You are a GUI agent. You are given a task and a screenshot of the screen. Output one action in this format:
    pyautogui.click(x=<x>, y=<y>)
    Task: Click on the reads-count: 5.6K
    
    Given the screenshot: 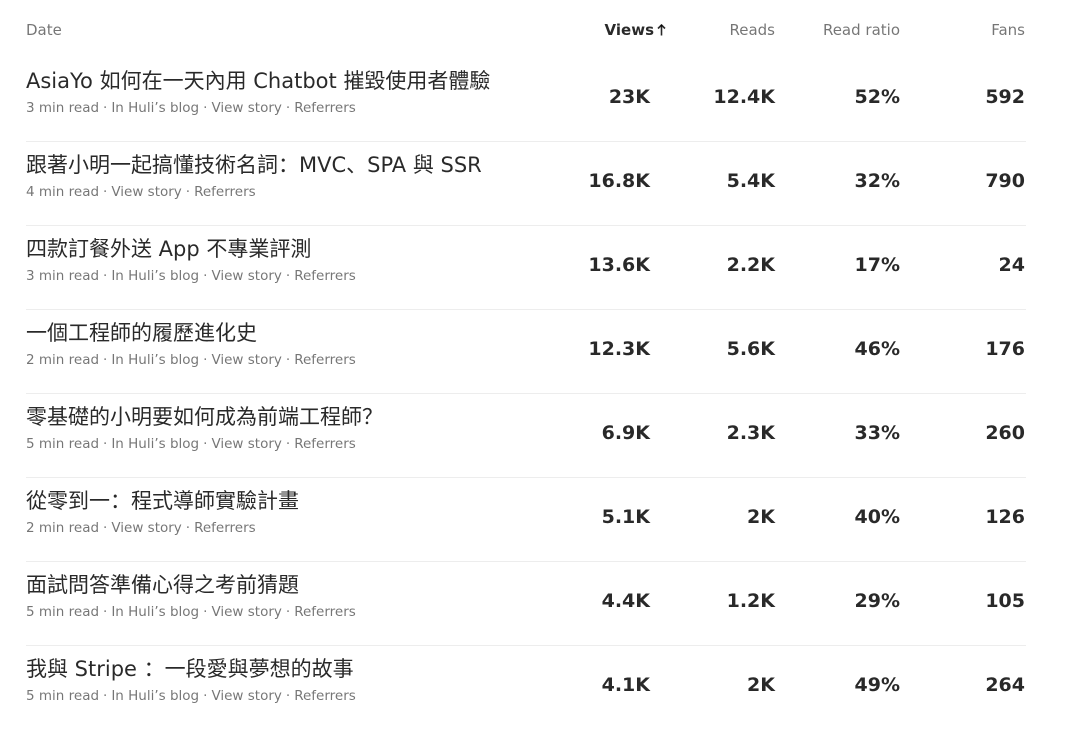 What is the action you would take?
    pyautogui.click(x=750, y=349)
    